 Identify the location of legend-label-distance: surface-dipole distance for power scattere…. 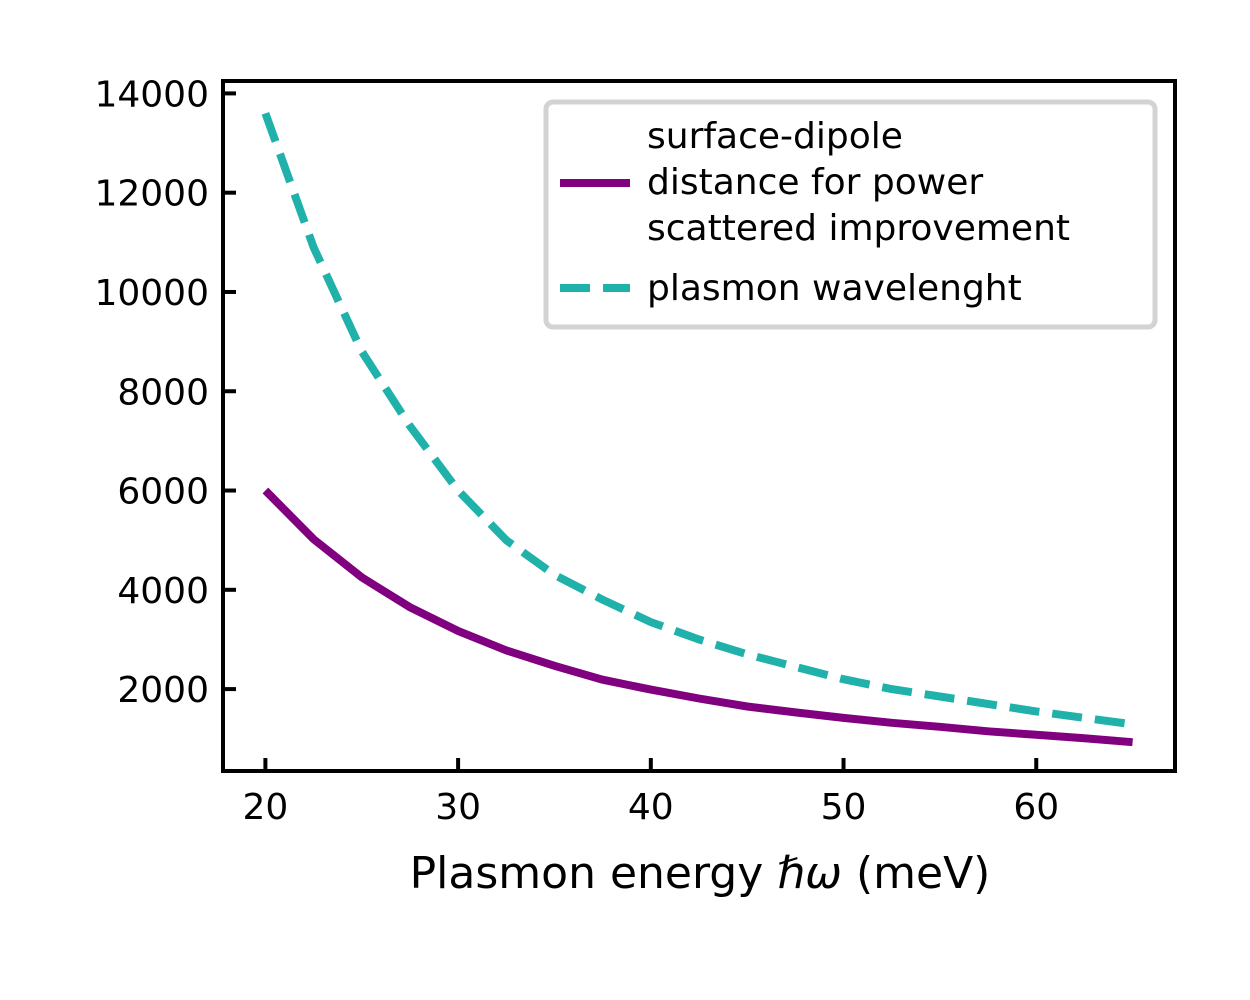
(858, 182).